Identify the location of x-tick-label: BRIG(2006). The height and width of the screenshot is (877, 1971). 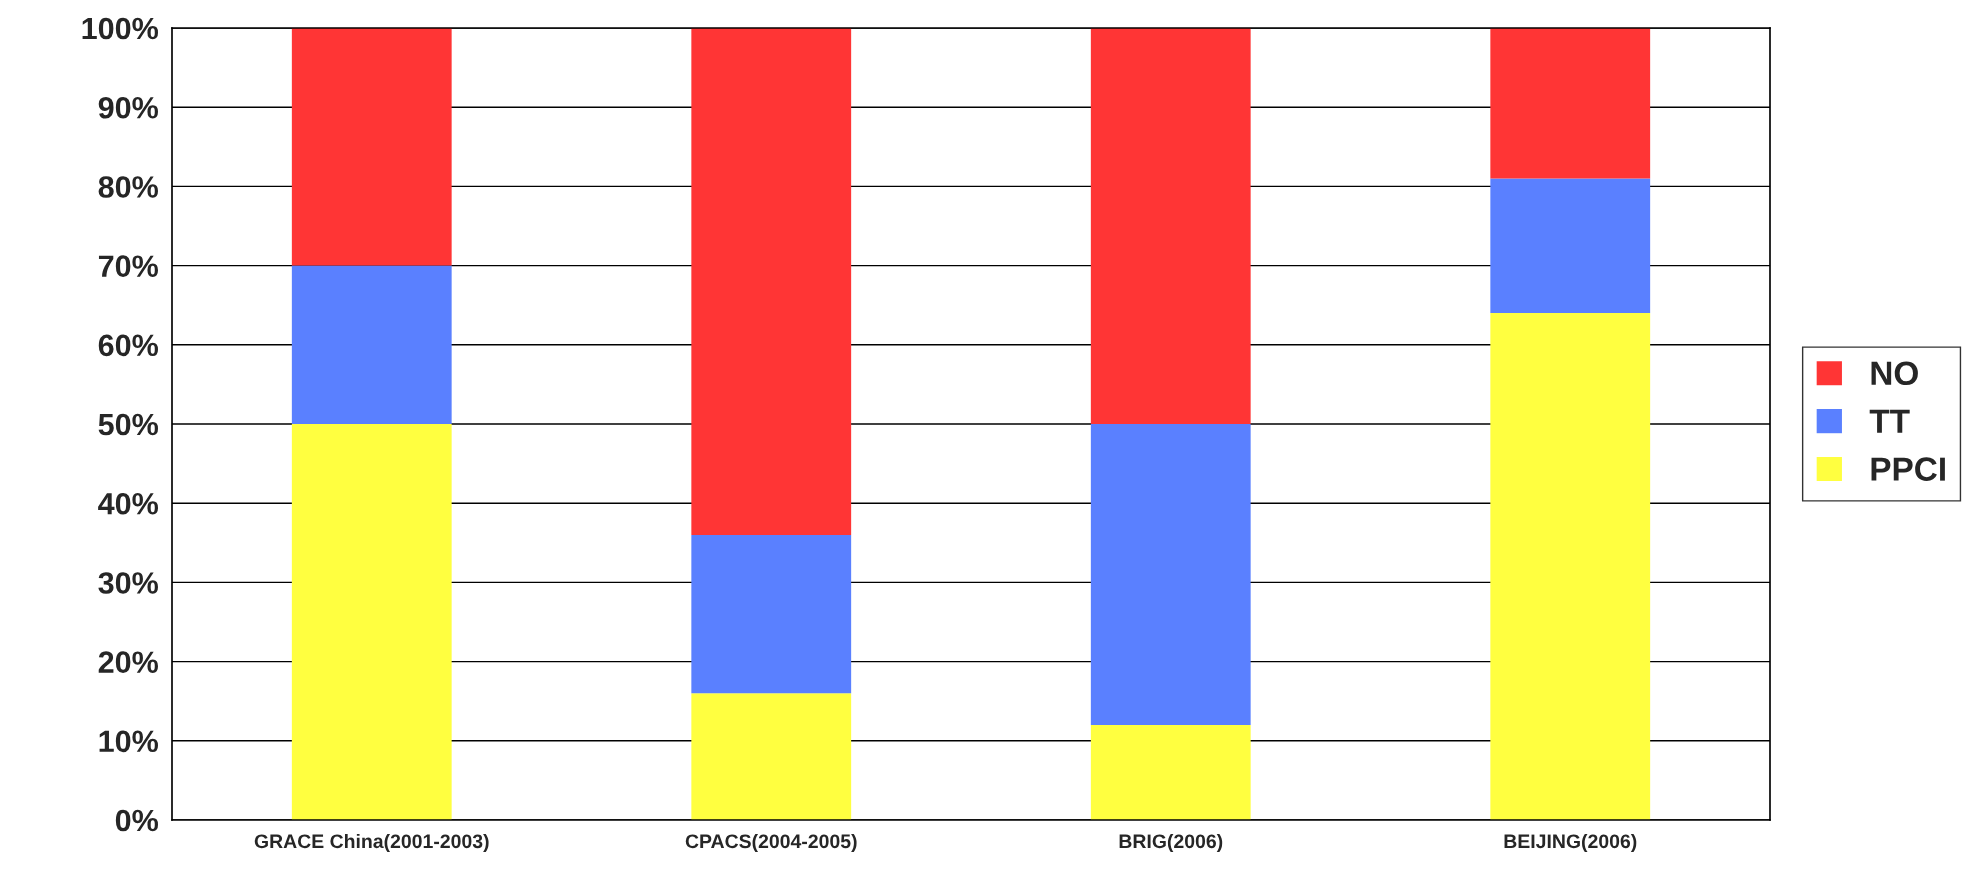
(1171, 843).